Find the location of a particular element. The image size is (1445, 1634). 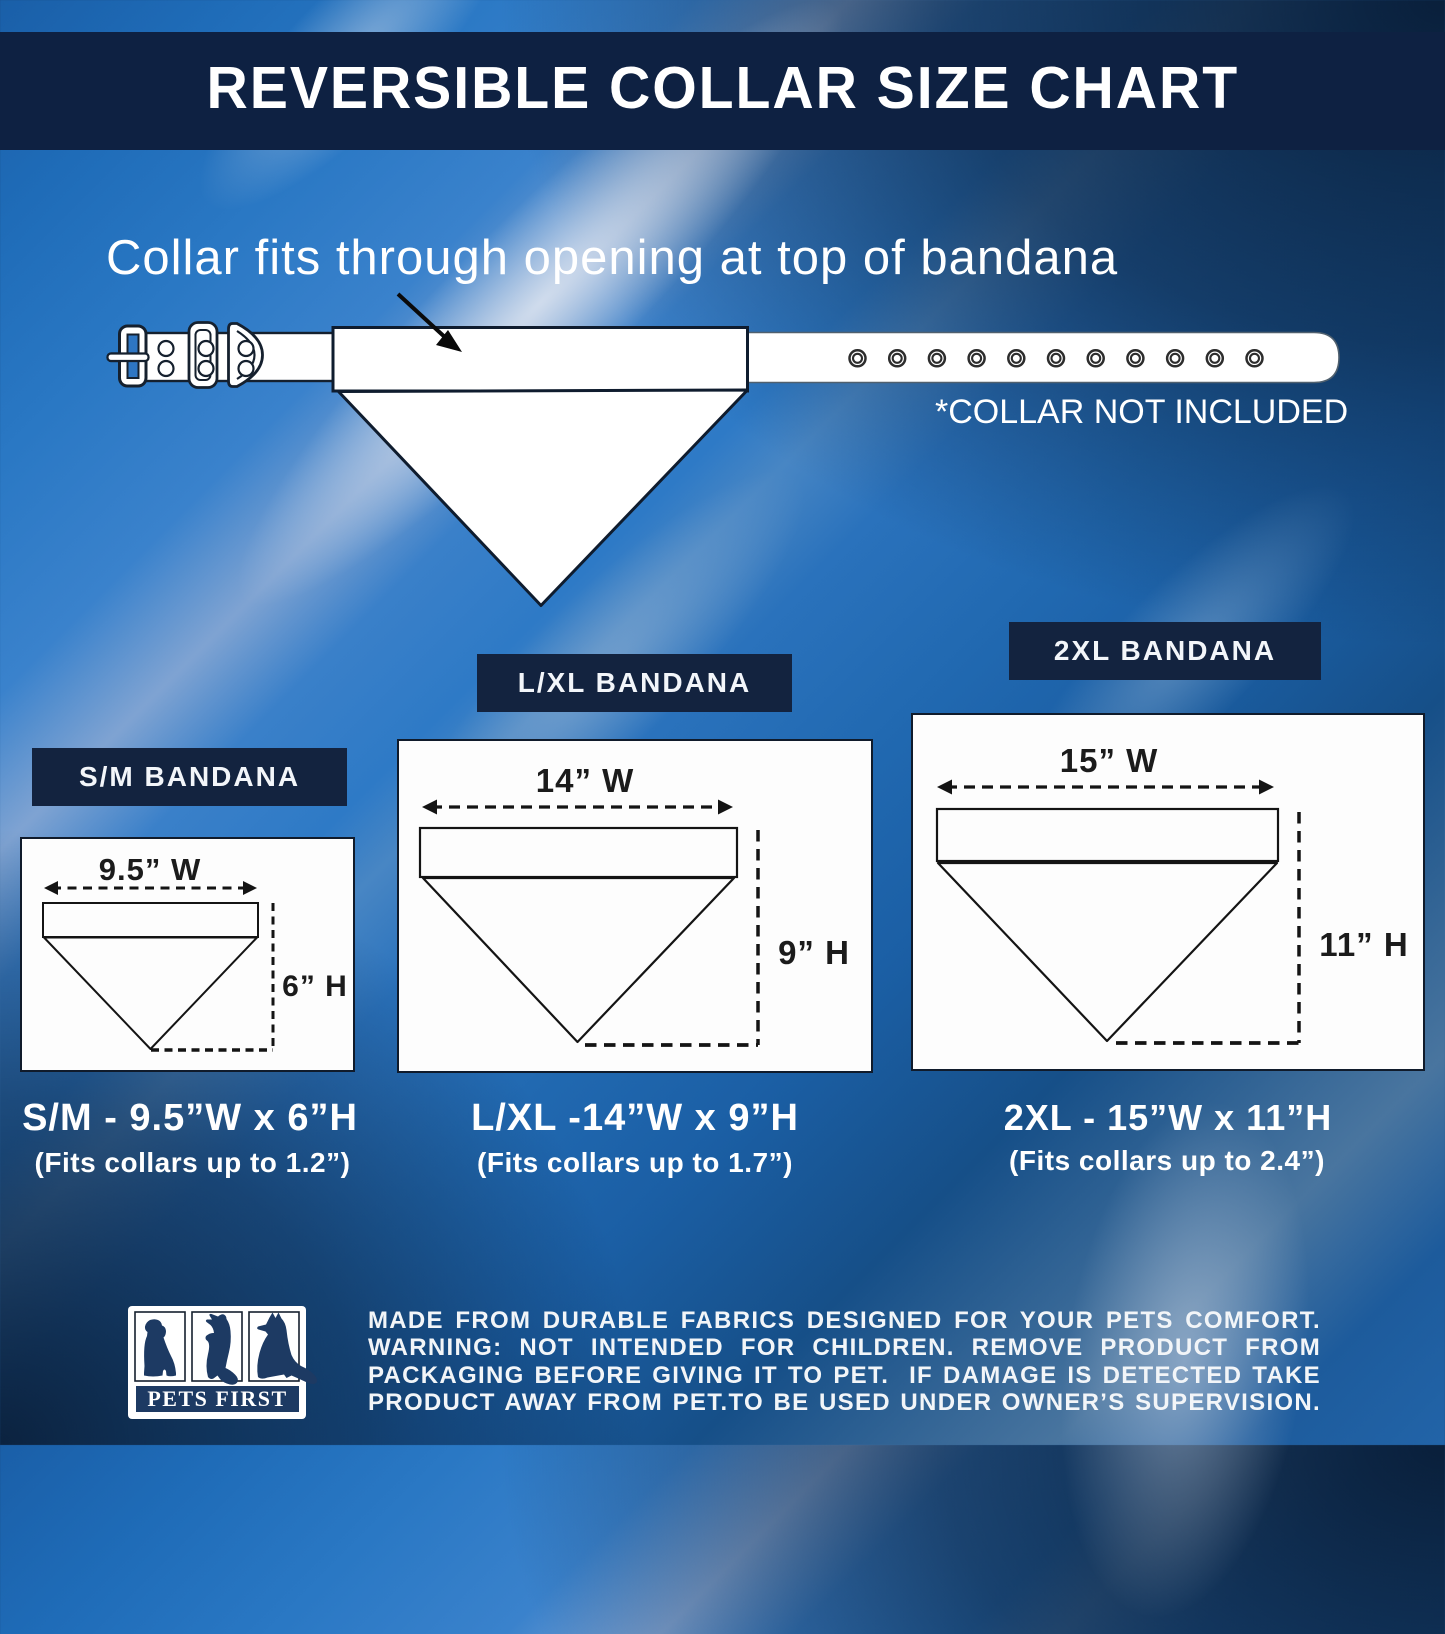

svg-text: 9” H is located at coordinates (814, 952).